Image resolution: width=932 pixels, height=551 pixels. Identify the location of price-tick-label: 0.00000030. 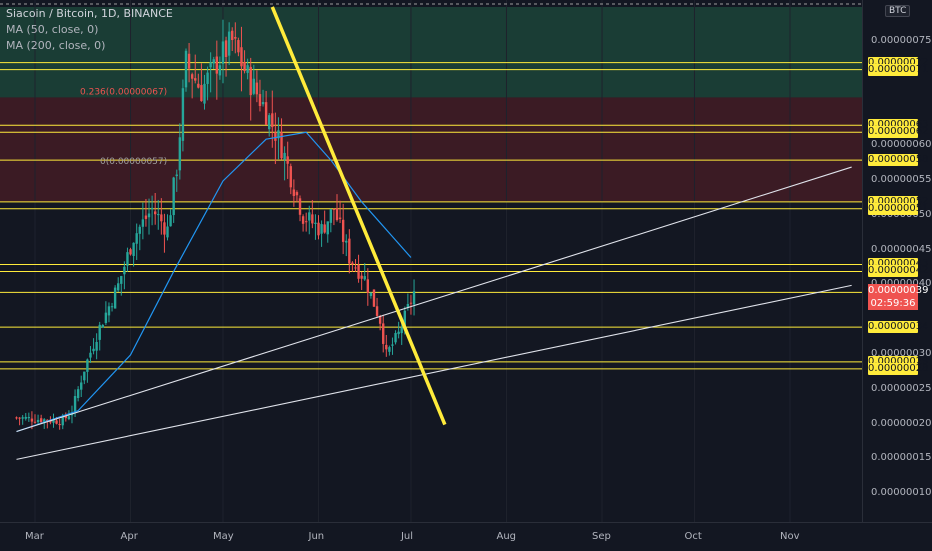
(901, 353).